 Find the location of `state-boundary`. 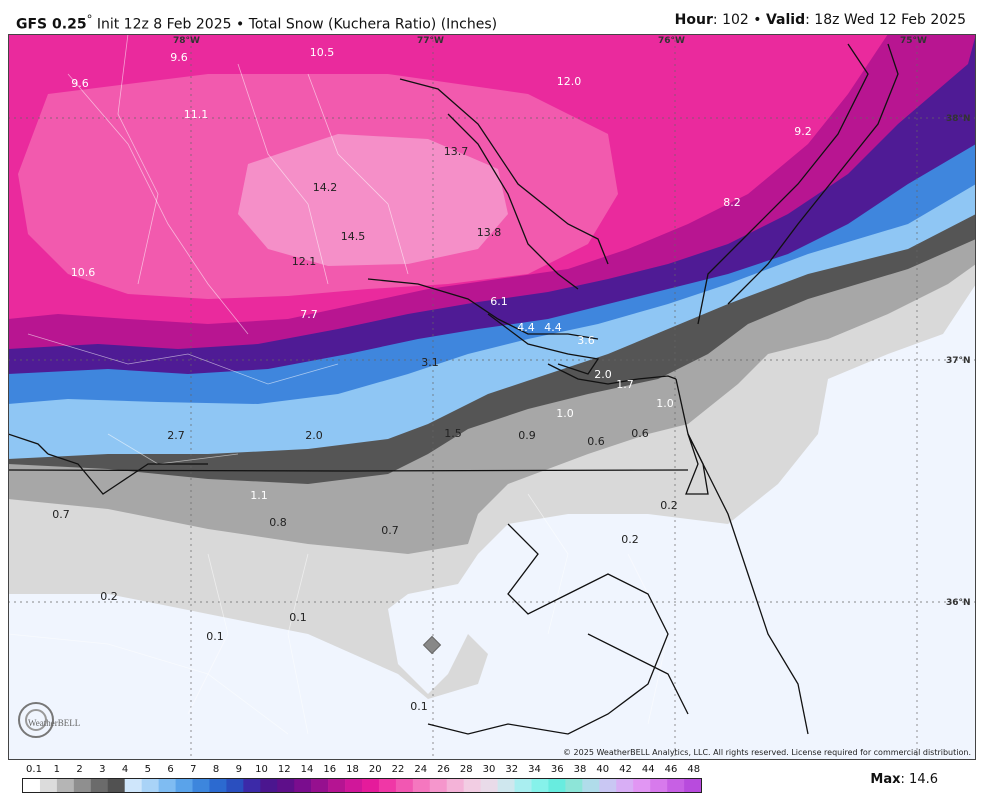

state-boundary is located at coordinates (348, 470).